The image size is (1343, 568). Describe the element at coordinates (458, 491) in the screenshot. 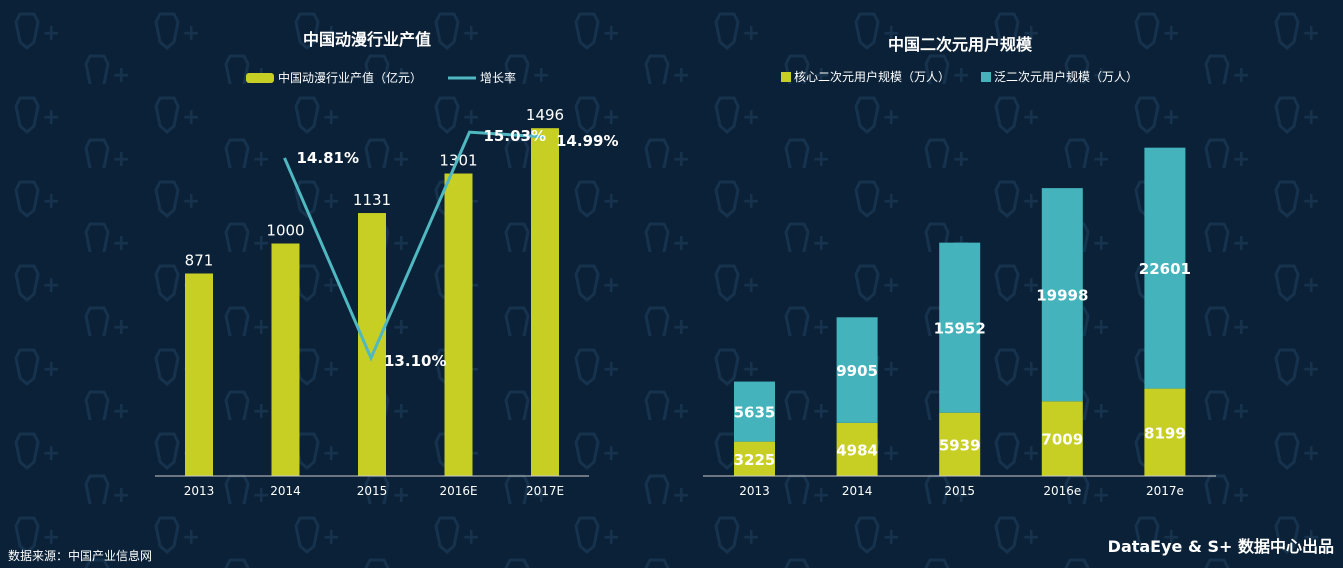

I see `x-tick-2016E: 2016E` at that location.